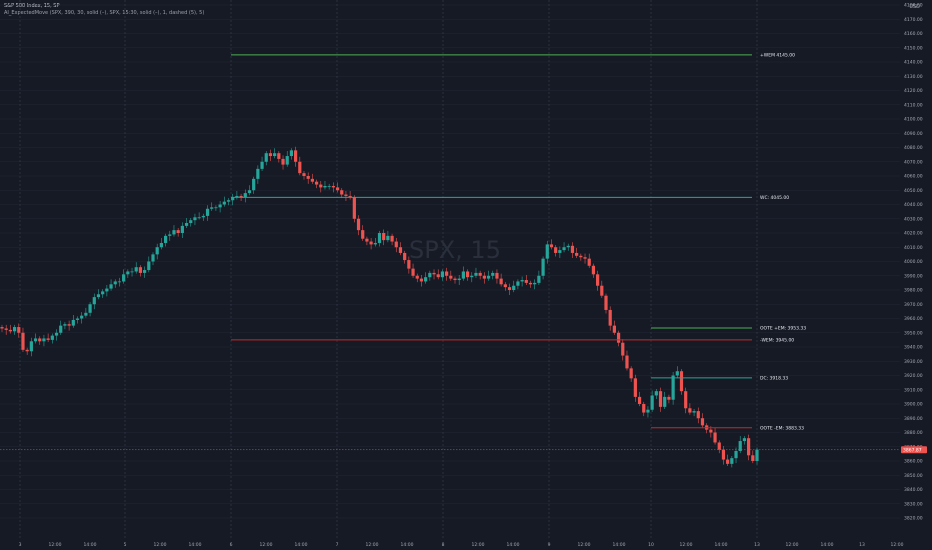 The image size is (932, 550). I want to click on y-tick-label: 3840.00, so click(913, 490).